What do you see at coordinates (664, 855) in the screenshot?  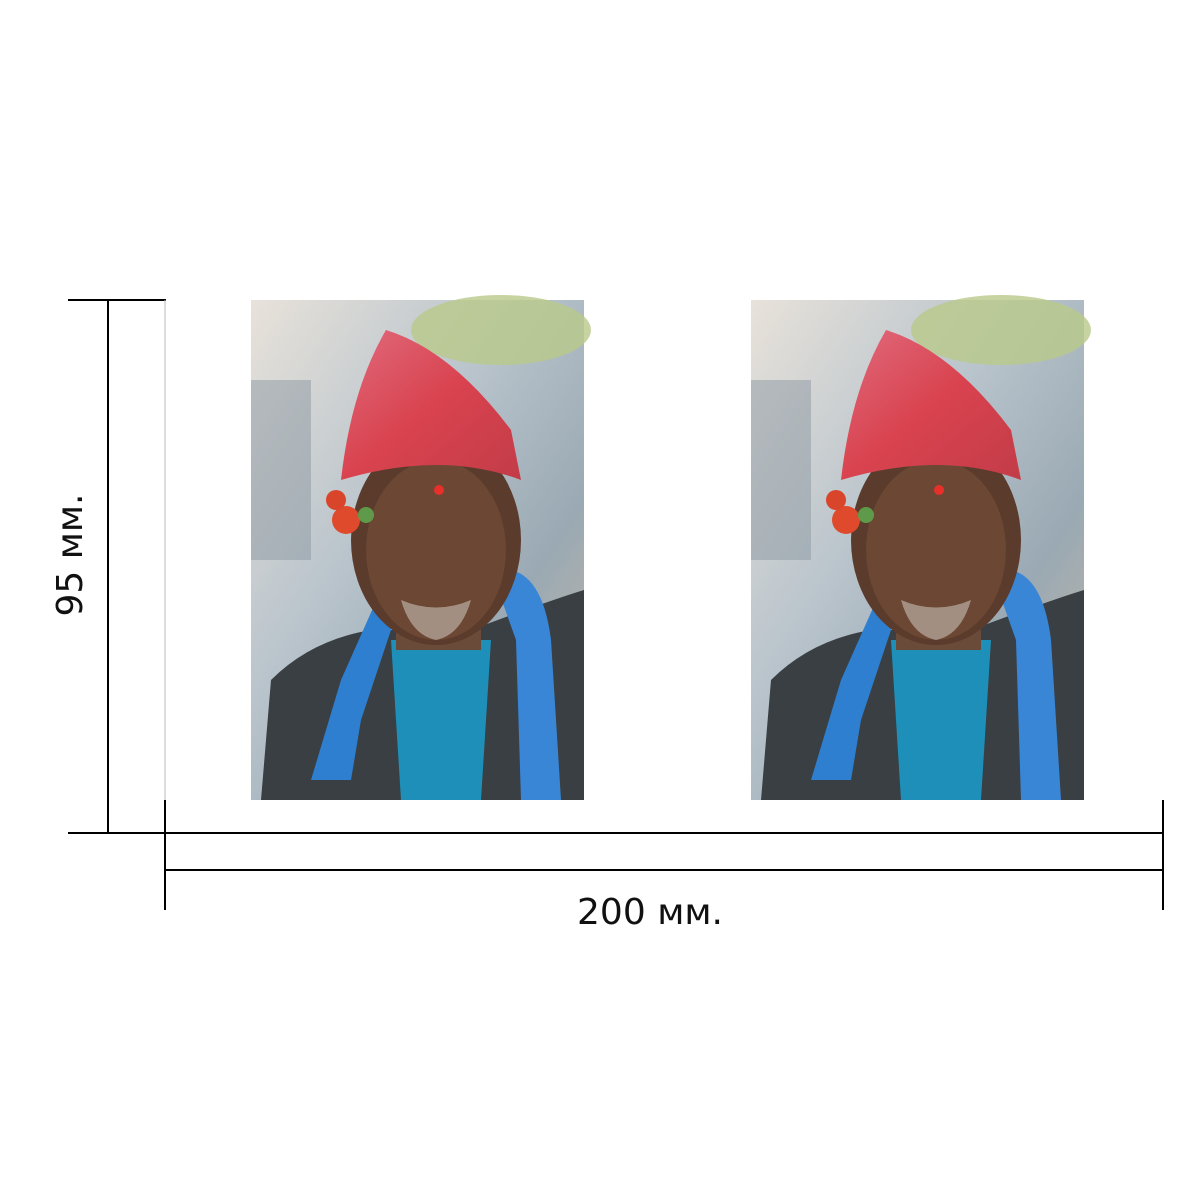 I see `width-dimension` at bounding box center [664, 855].